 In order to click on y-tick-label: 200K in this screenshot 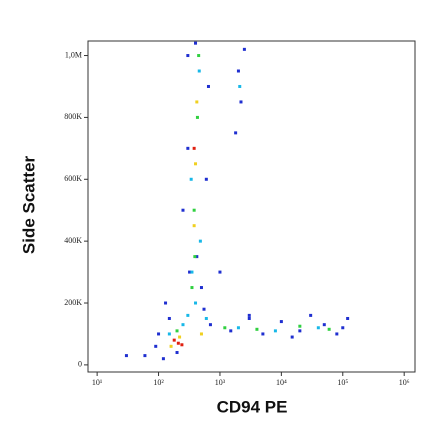, I will do `click(73, 302)`.